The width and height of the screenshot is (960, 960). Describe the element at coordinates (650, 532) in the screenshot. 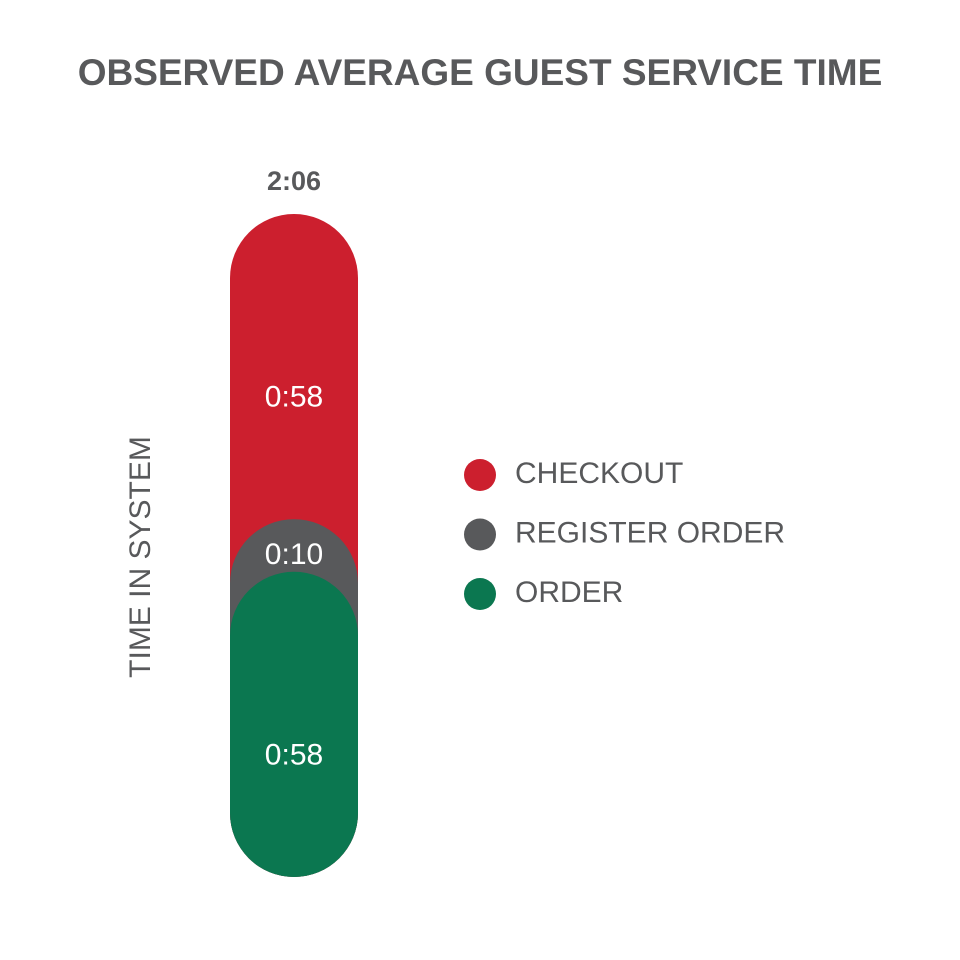

I see `legend-label: REGISTER ORDER` at that location.